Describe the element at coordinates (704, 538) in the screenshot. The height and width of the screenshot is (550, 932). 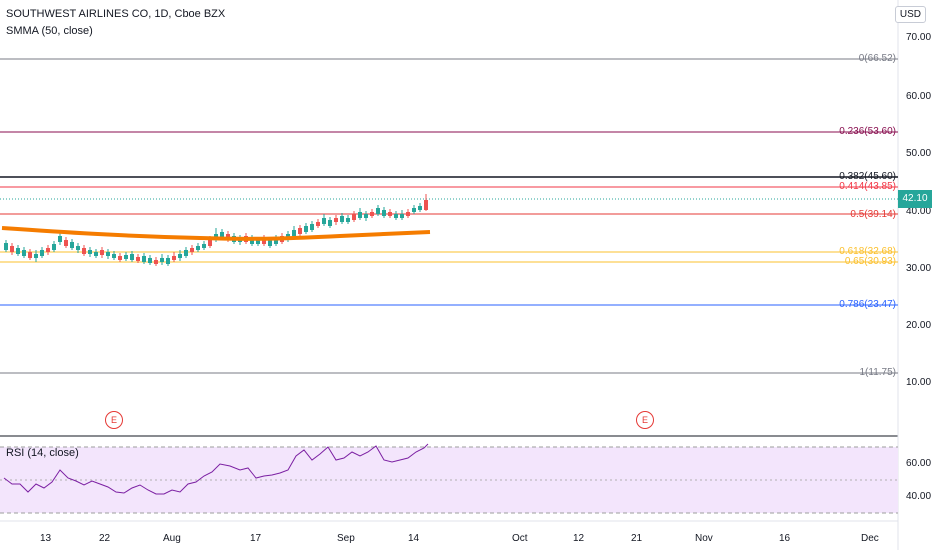
I see `date-tick: Nov` at that location.